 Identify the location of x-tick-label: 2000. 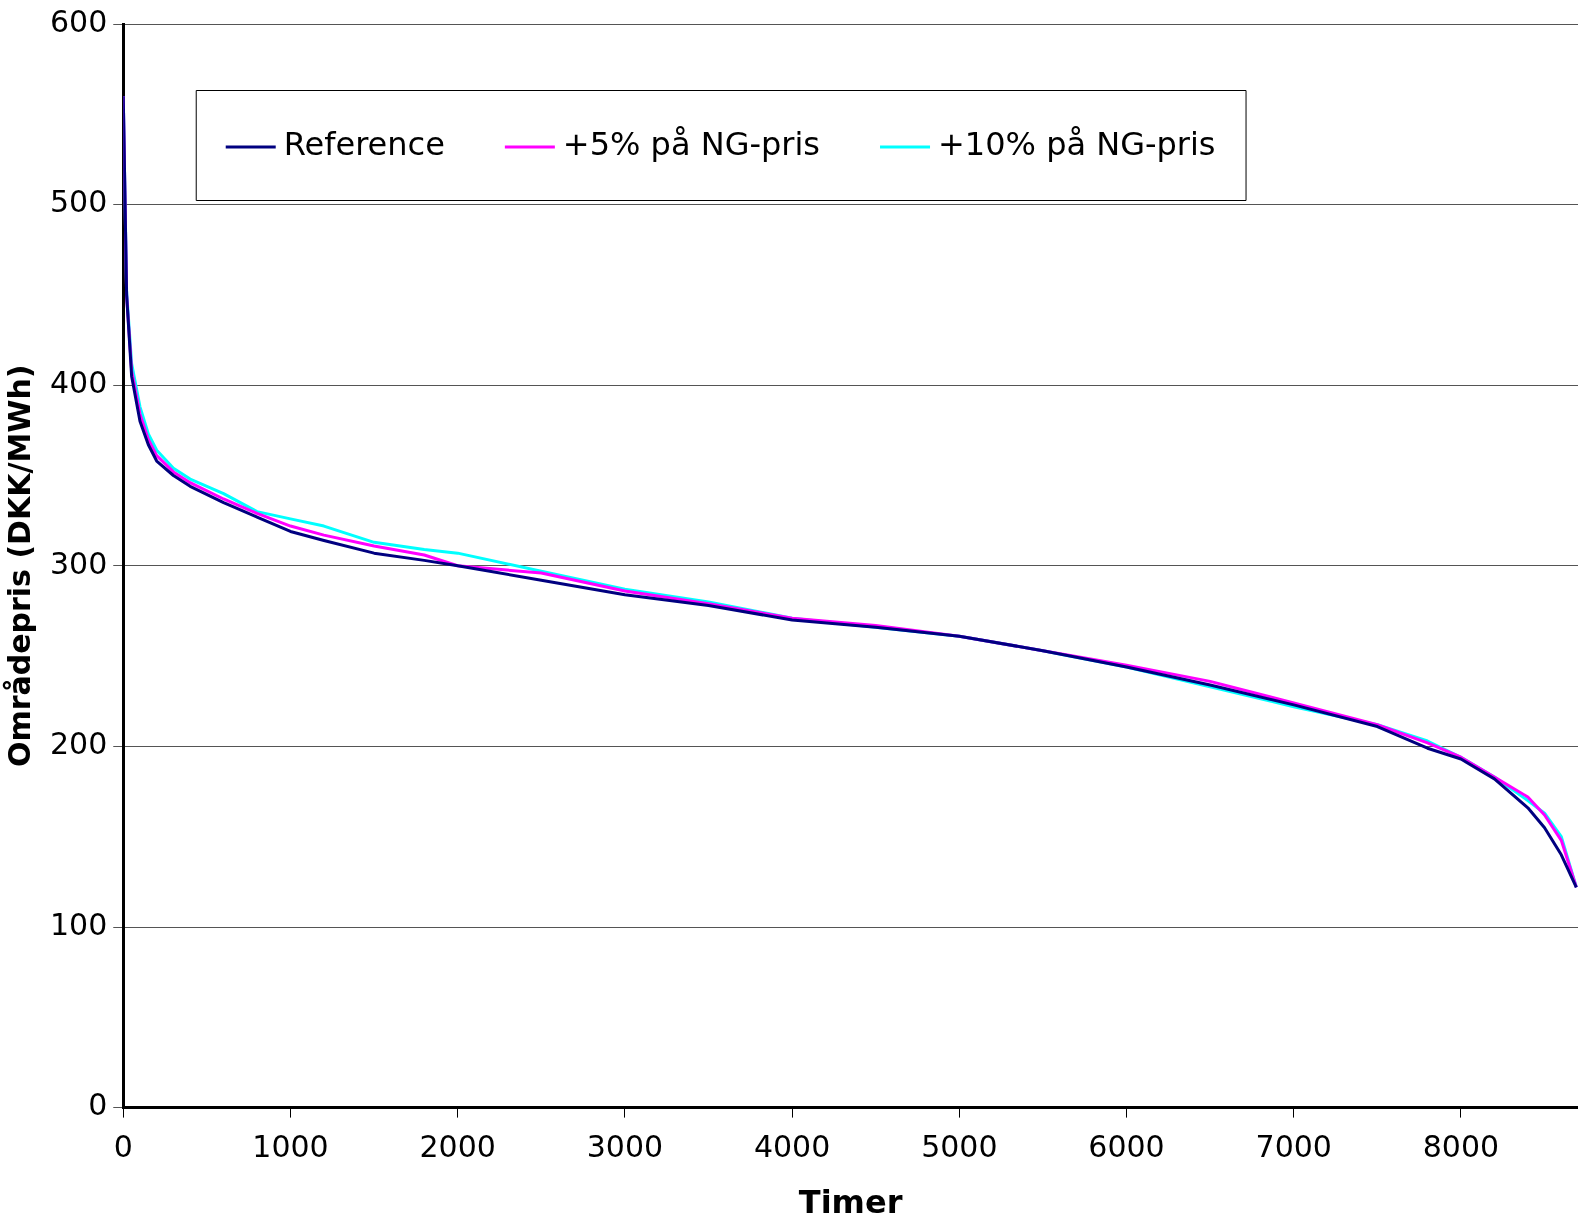
(457, 1147).